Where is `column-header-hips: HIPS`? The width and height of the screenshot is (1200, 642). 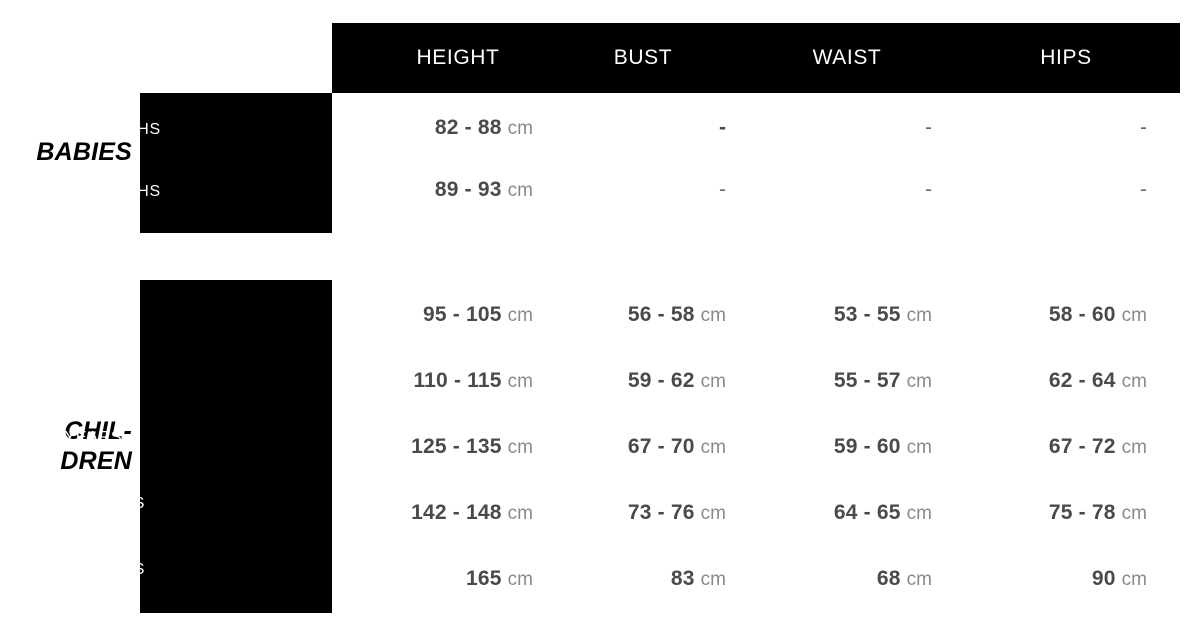
column-header-hips: HIPS is located at coordinates (1066, 57).